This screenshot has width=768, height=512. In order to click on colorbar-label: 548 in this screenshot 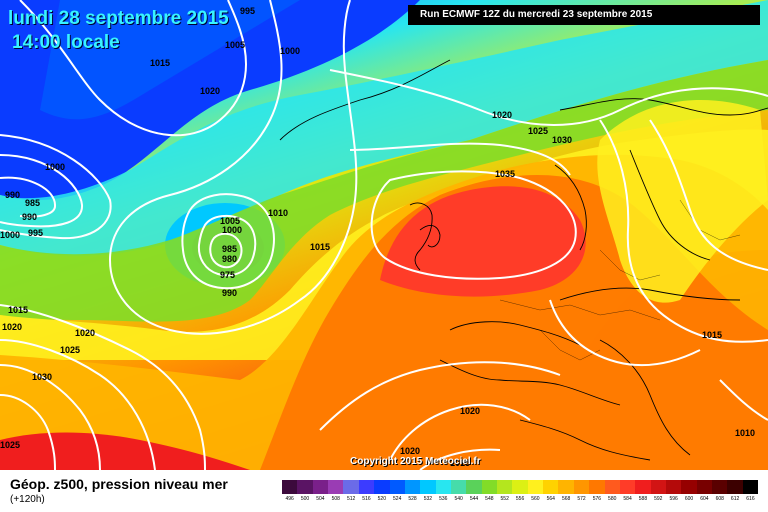, I will do `click(489, 499)`.